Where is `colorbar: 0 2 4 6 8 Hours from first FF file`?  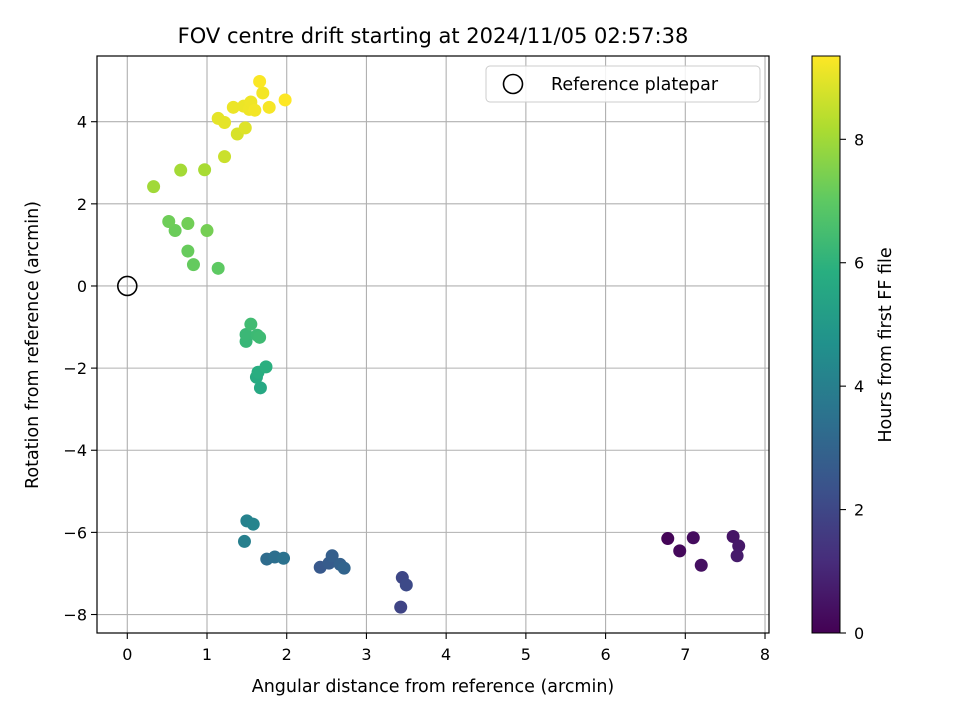 colorbar: 0 2 4 6 8 Hours from first FF file is located at coordinates (853, 349).